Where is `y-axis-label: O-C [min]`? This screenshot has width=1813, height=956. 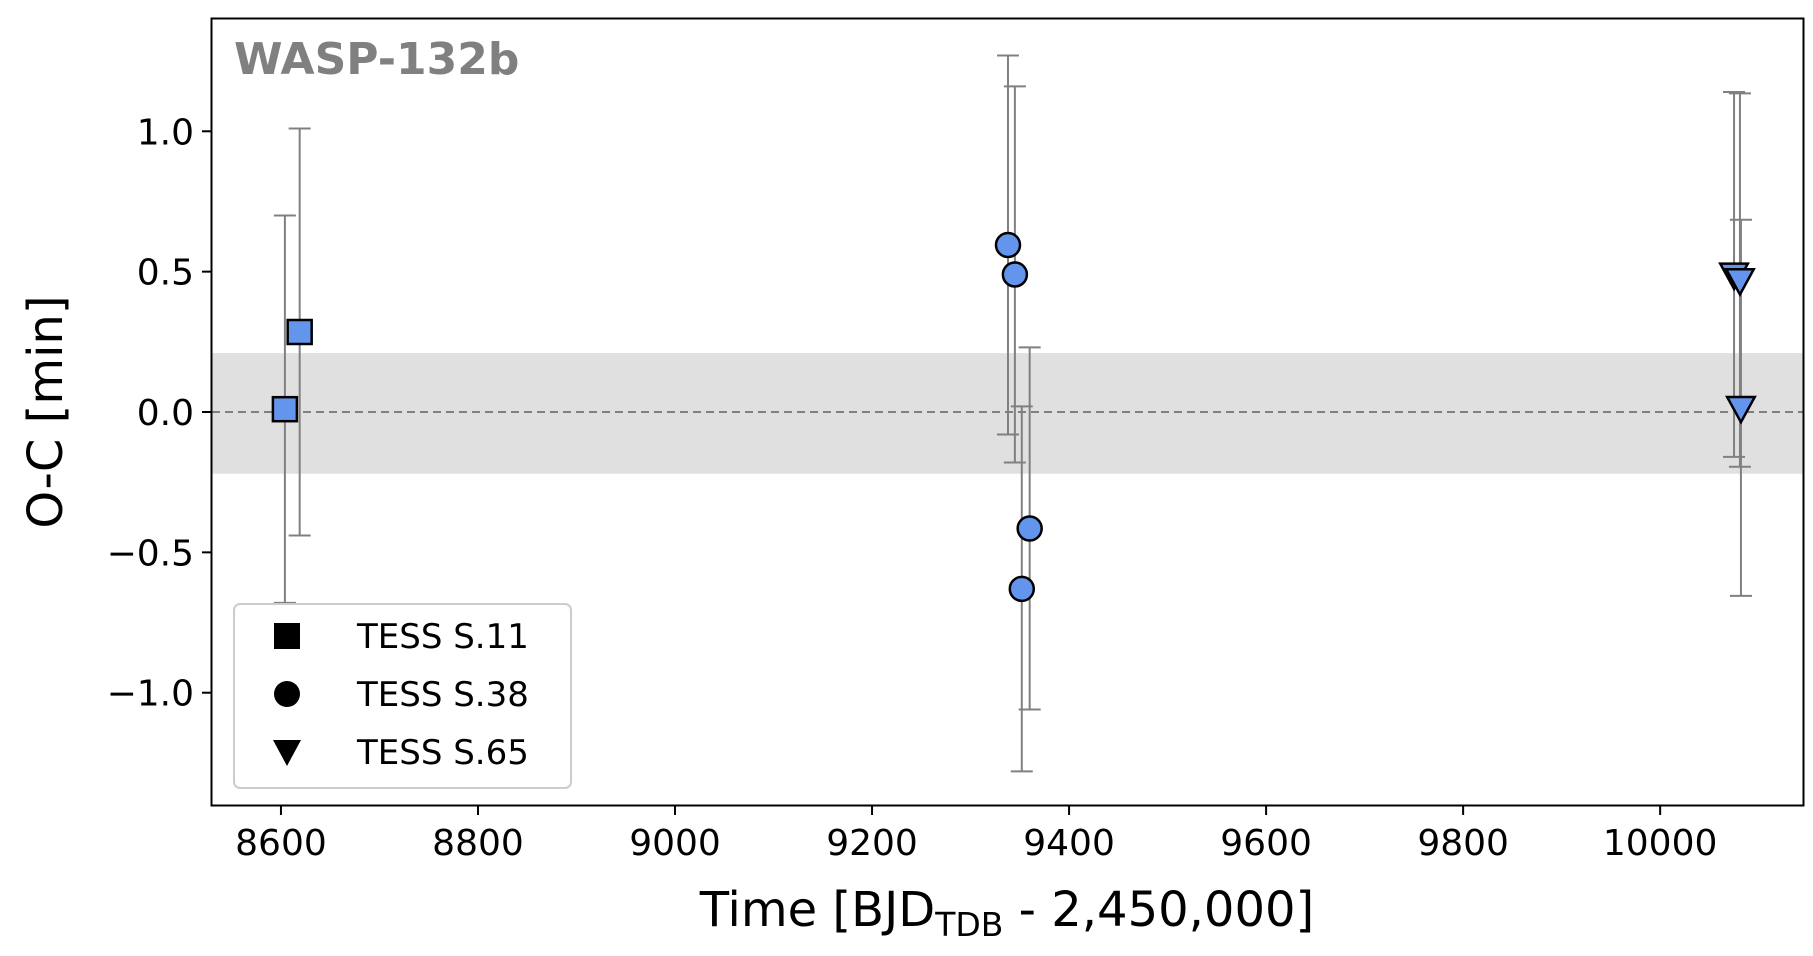 y-axis-label: O-C [min] is located at coordinates (46, 411).